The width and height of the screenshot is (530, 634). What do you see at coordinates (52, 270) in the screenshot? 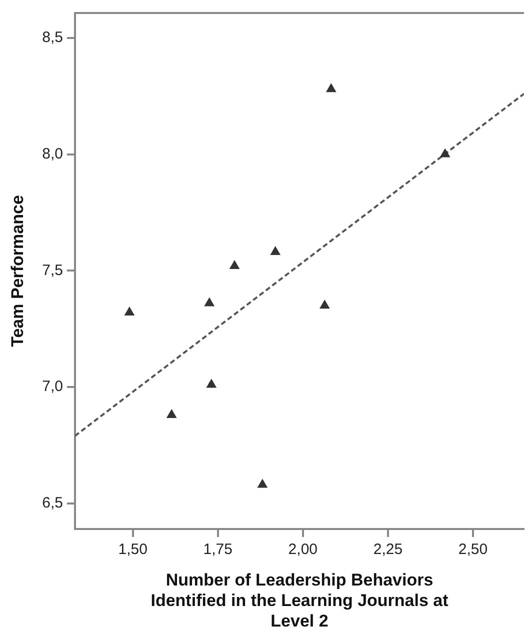
I see `y-tick-label: 7,5` at bounding box center [52, 270].